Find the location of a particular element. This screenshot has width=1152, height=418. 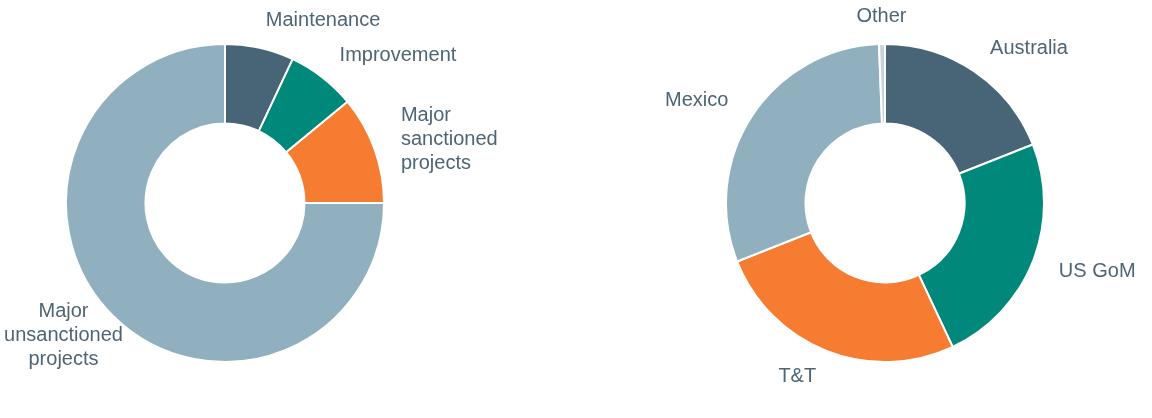

slice-label: Other is located at coordinates (881, 14).